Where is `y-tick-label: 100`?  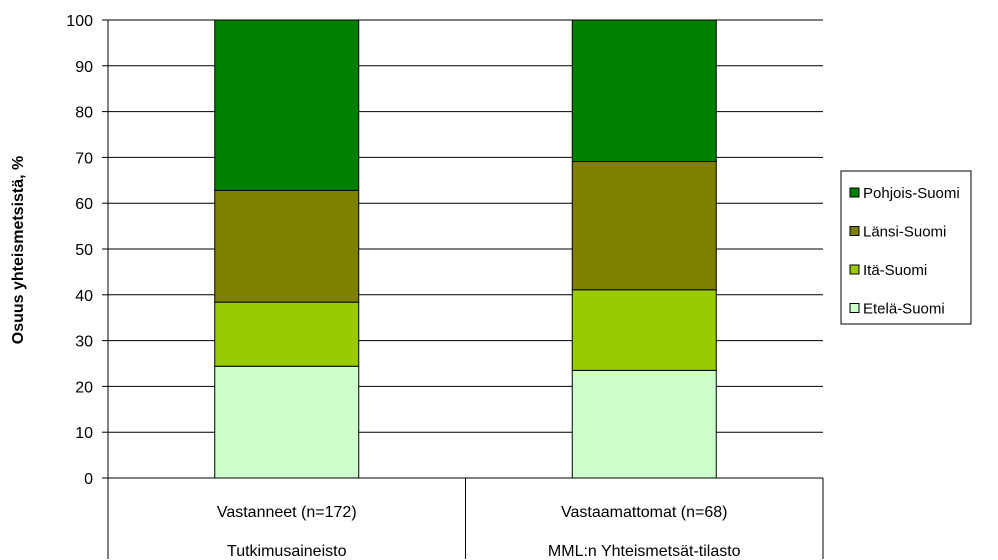 y-tick-label: 100 is located at coordinates (79, 21).